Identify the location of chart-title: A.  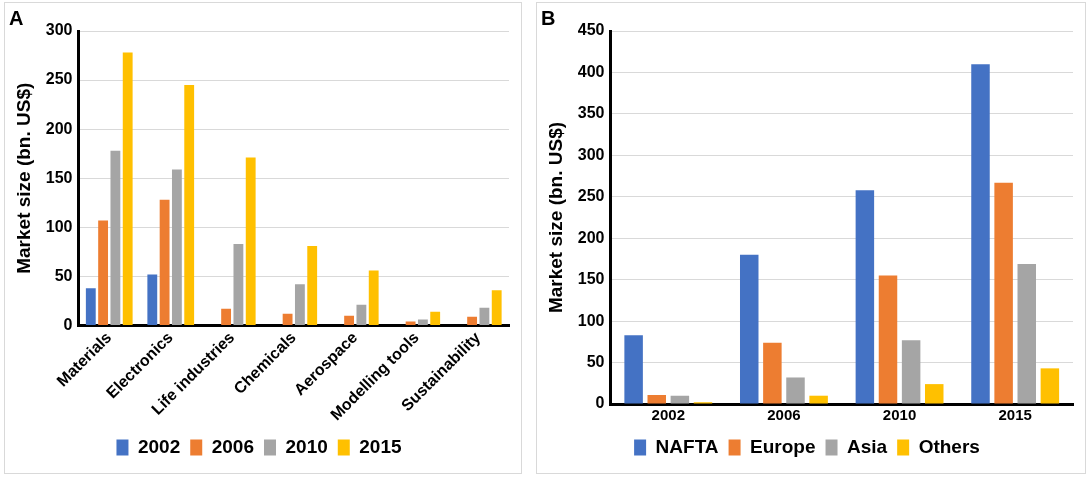
(16, 17).